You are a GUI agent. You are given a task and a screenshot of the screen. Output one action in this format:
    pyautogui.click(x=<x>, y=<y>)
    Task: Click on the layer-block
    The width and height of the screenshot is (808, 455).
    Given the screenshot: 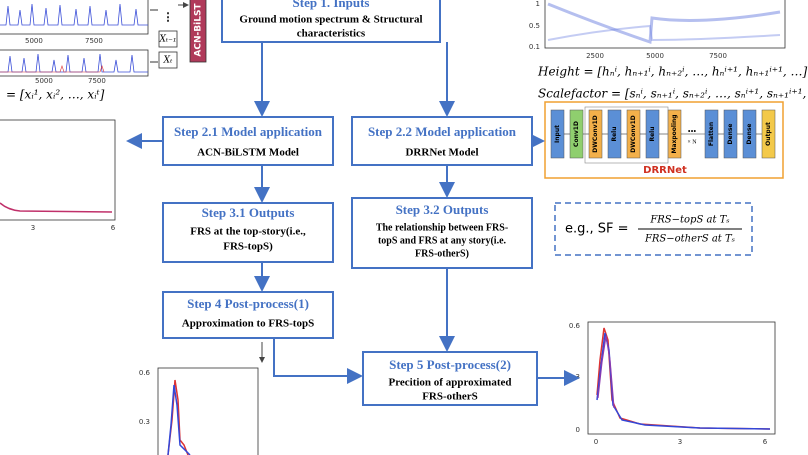 What is the action you would take?
    pyautogui.click(x=768, y=134)
    